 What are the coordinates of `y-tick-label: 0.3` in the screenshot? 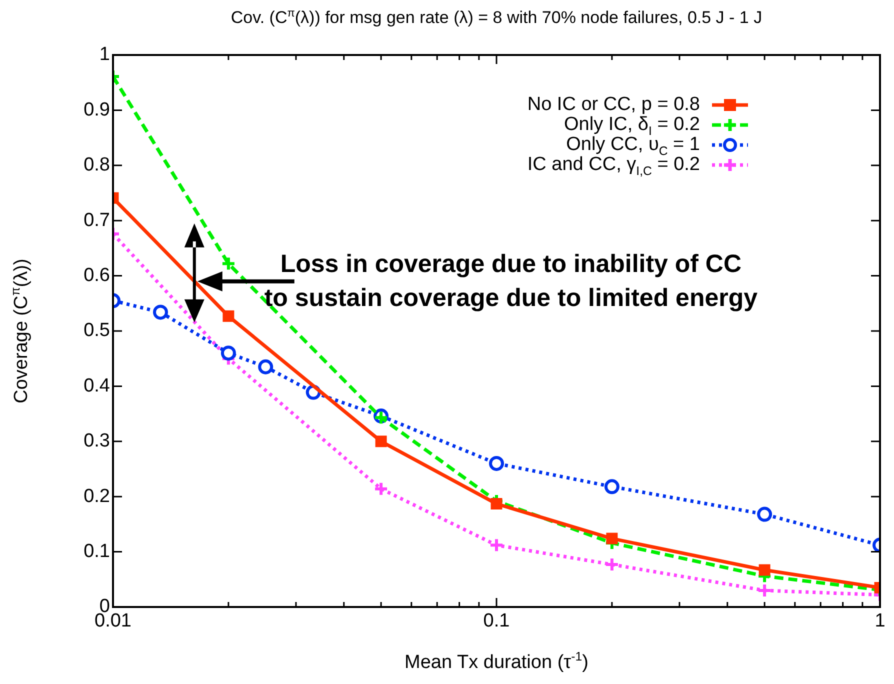 It's located at (97, 441).